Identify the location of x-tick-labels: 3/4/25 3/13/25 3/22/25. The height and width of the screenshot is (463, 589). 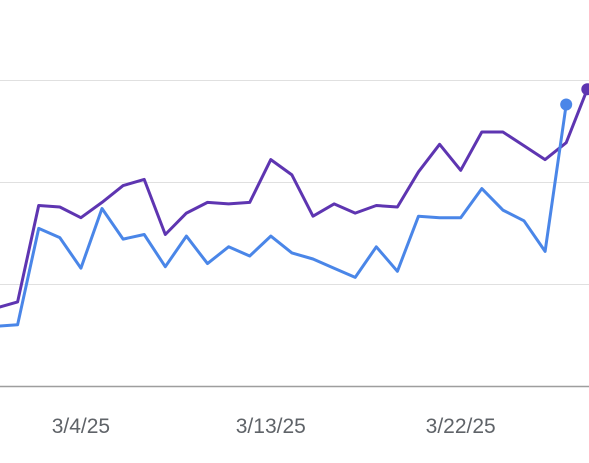
(274, 426).